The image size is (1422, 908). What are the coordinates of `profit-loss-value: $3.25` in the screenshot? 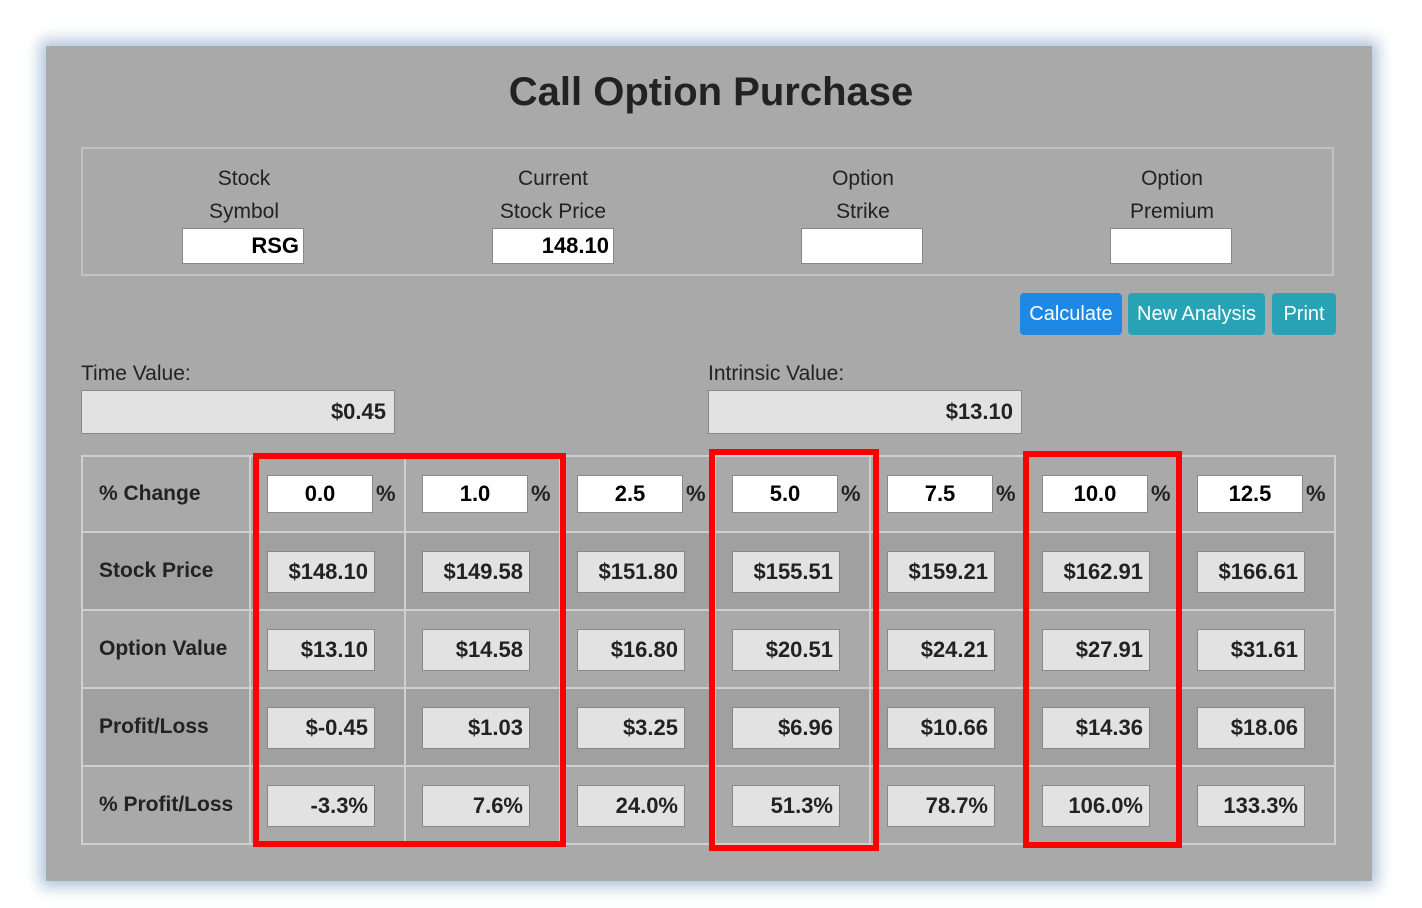 It's located at (631, 728).